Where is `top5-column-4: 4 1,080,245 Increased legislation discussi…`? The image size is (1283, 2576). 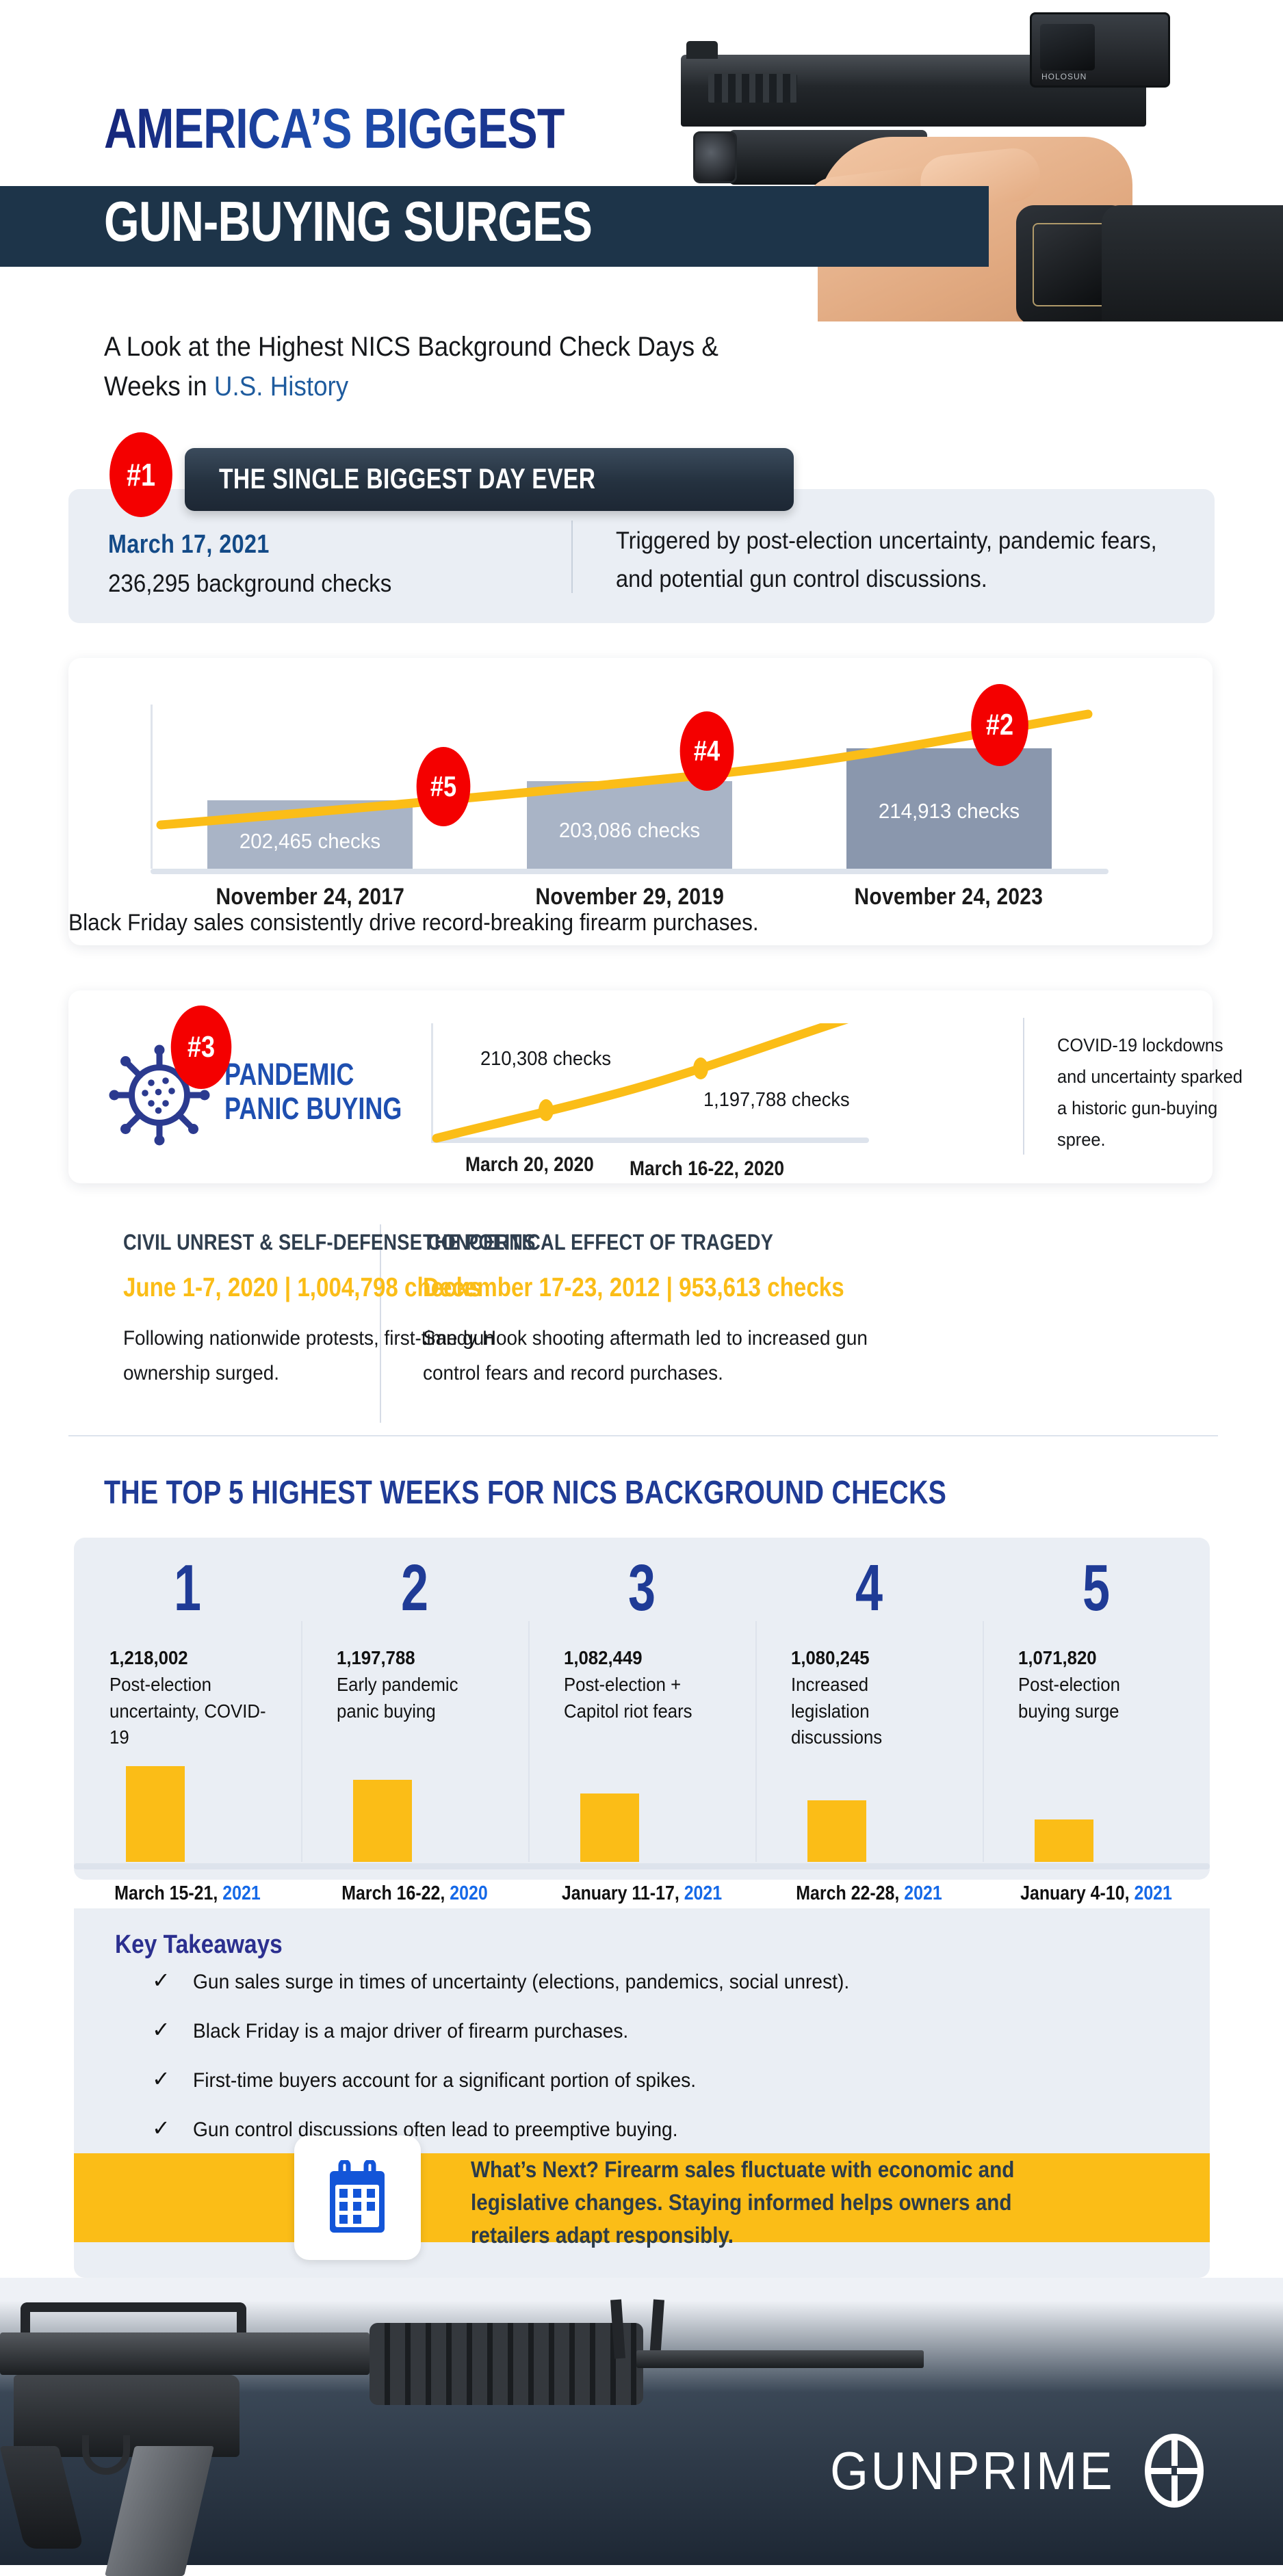
top5-column-4: 4 1,080,245 Increased legislation discussi… is located at coordinates (869, 1709).